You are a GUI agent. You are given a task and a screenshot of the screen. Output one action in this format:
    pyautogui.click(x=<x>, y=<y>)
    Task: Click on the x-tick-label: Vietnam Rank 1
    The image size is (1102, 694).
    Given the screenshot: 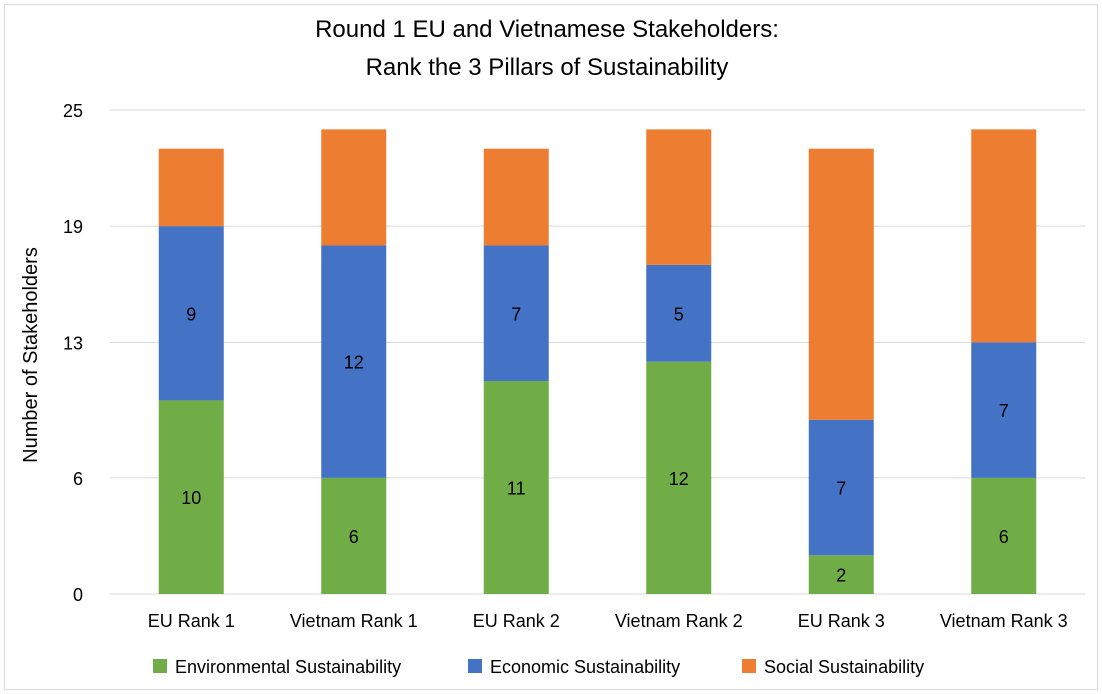 What is the action you would take?
    pyautogui.click(x=354, y=621)
    